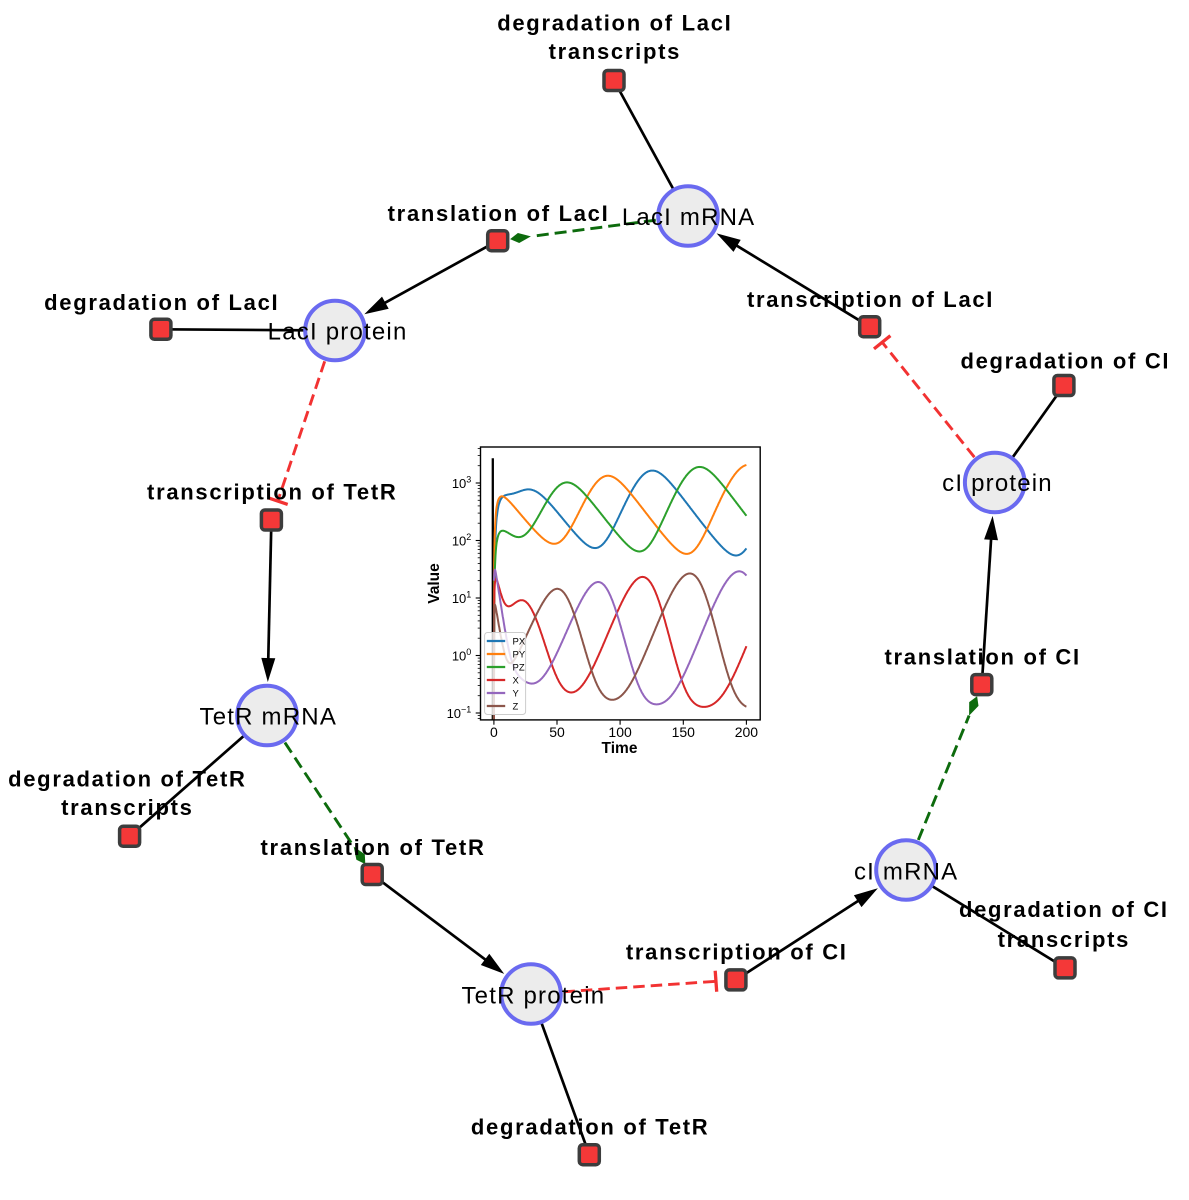  I want to click on svg-text: PY, so click(519, 655).